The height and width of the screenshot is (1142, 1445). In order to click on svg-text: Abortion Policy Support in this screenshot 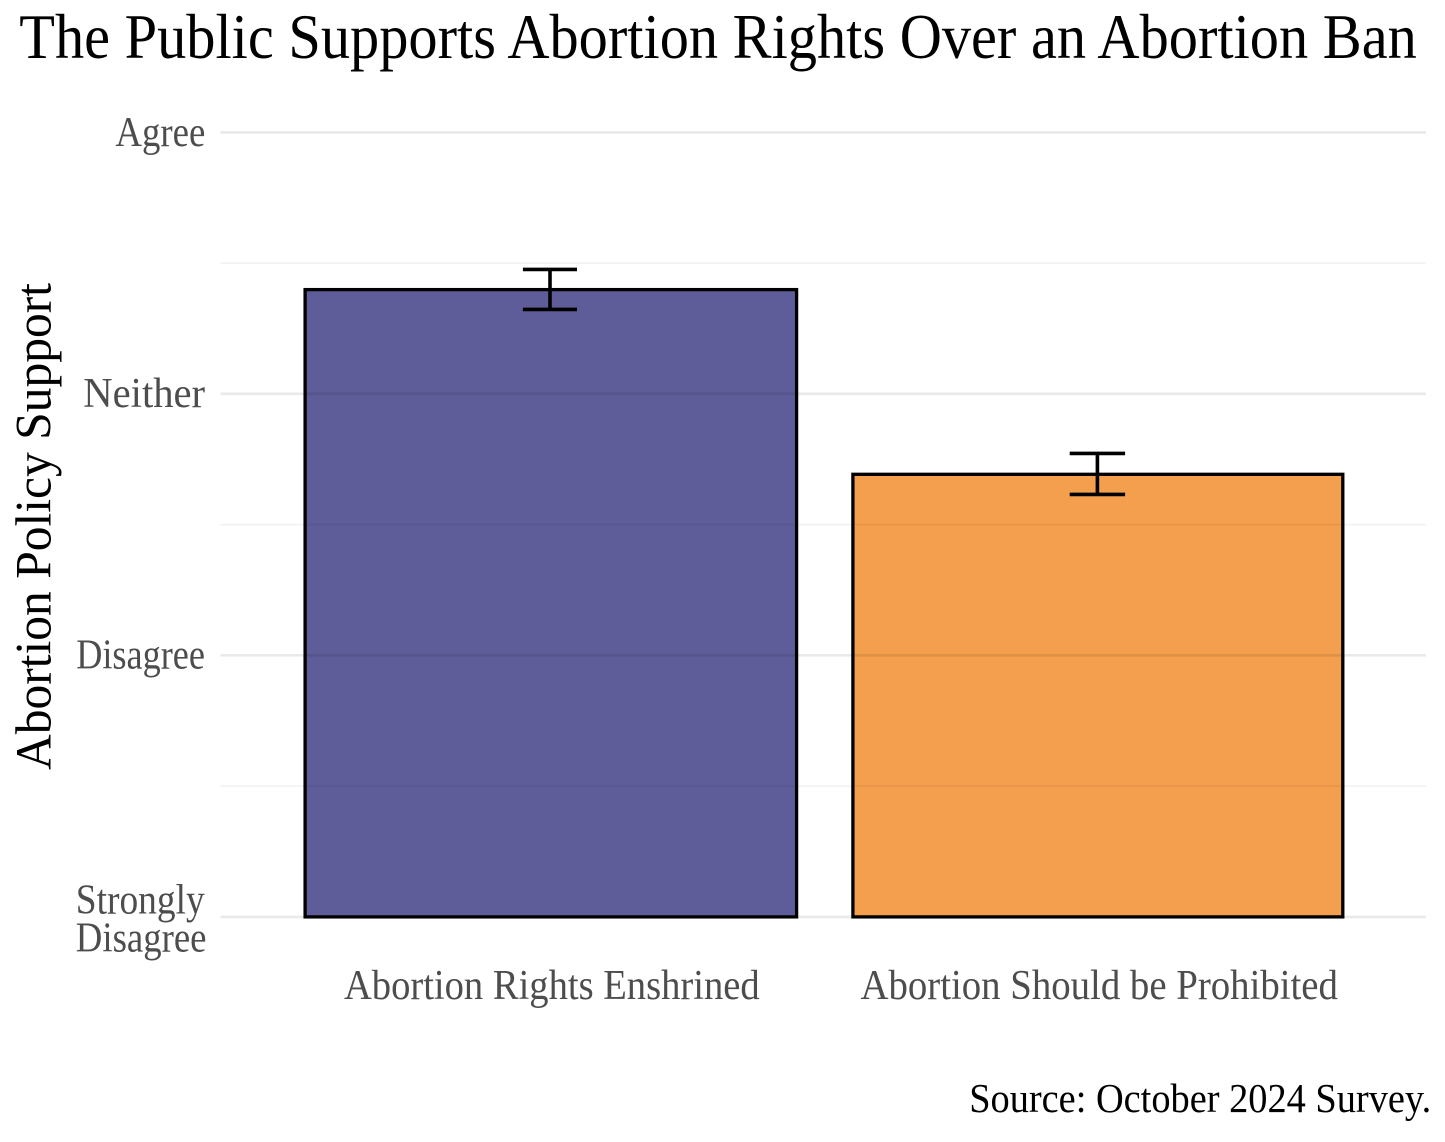, I will do `click(34, 526)`.